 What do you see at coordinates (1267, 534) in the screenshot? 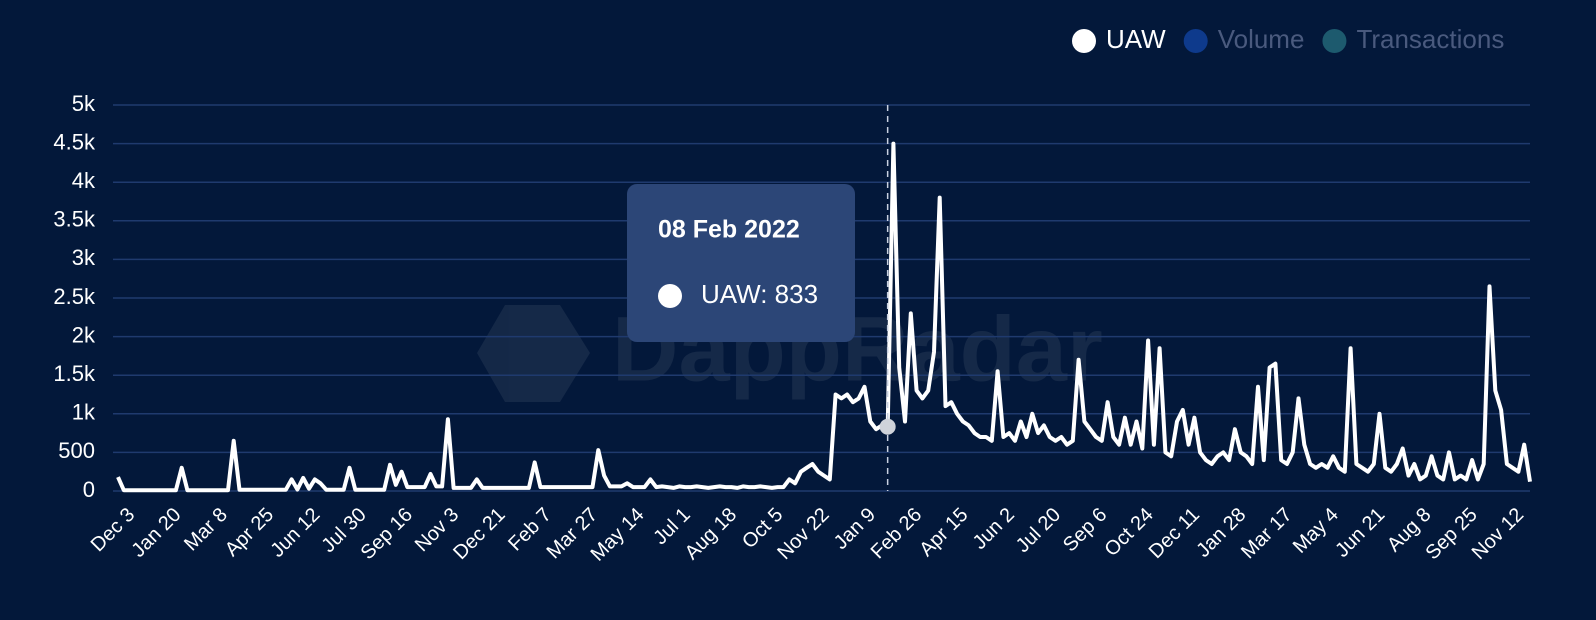
I see `x-tick-label: Mar 17` at bounding box center [1267, 534].